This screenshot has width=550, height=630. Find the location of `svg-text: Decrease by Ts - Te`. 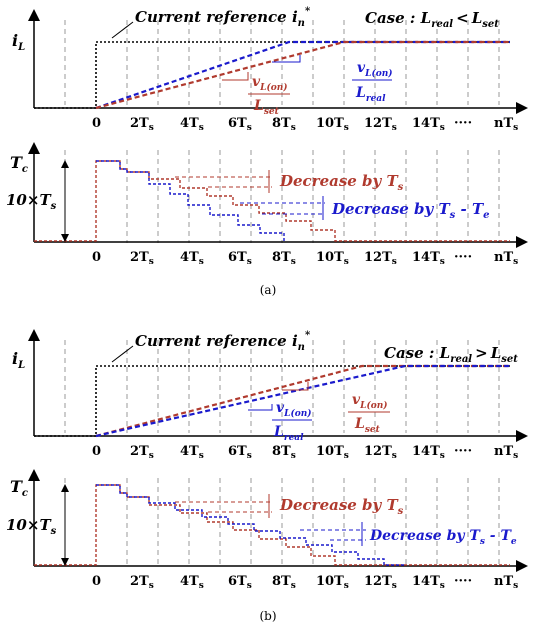

svg-text: Decrease by Ts - Te is located at coordinates (443, 537).